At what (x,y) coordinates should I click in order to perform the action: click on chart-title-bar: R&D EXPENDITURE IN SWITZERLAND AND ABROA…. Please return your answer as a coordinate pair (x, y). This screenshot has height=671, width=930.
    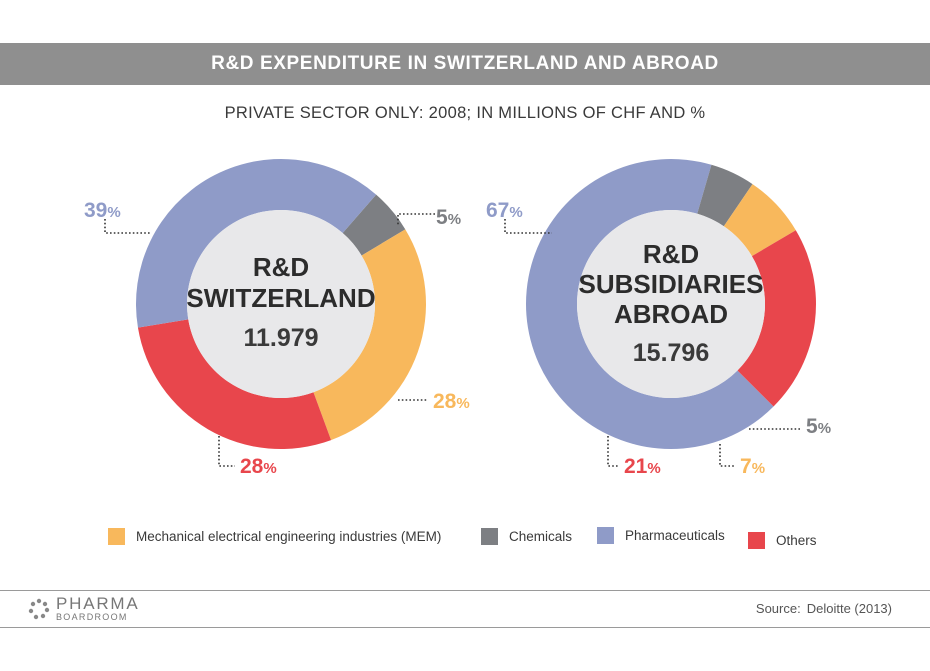
    Looking at the image, I should click on (465, 64).